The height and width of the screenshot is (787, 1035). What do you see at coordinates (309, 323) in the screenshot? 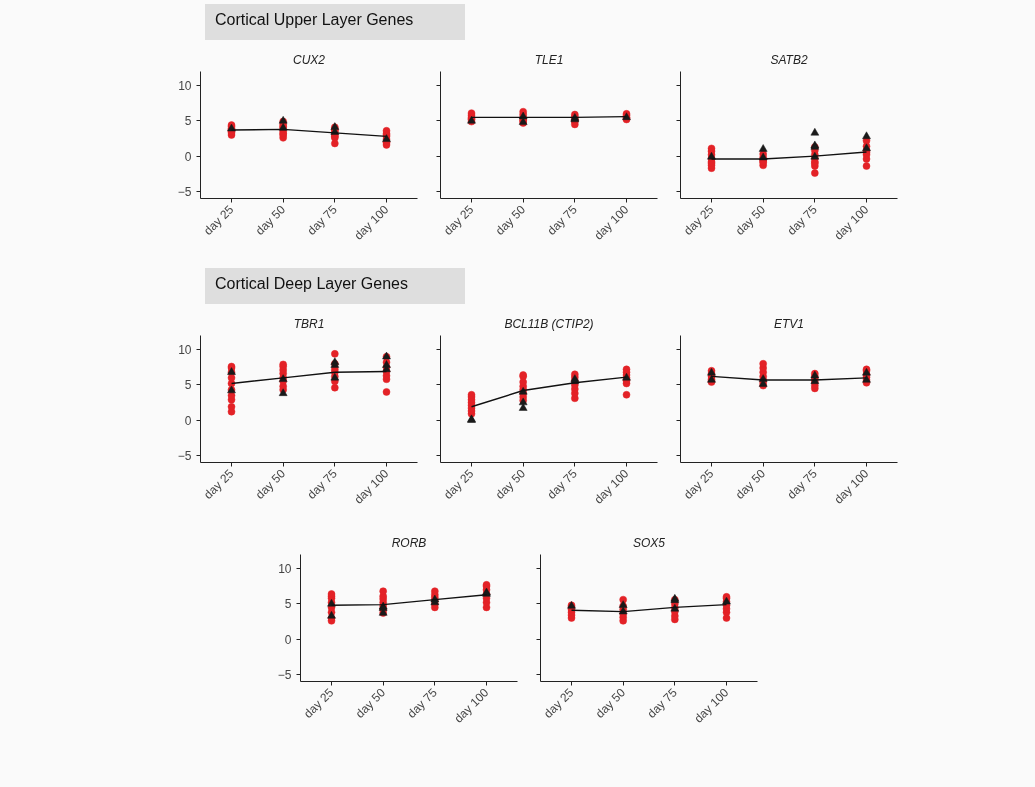
I see `chart-title: TBR1` at bounding box center [309, 323].